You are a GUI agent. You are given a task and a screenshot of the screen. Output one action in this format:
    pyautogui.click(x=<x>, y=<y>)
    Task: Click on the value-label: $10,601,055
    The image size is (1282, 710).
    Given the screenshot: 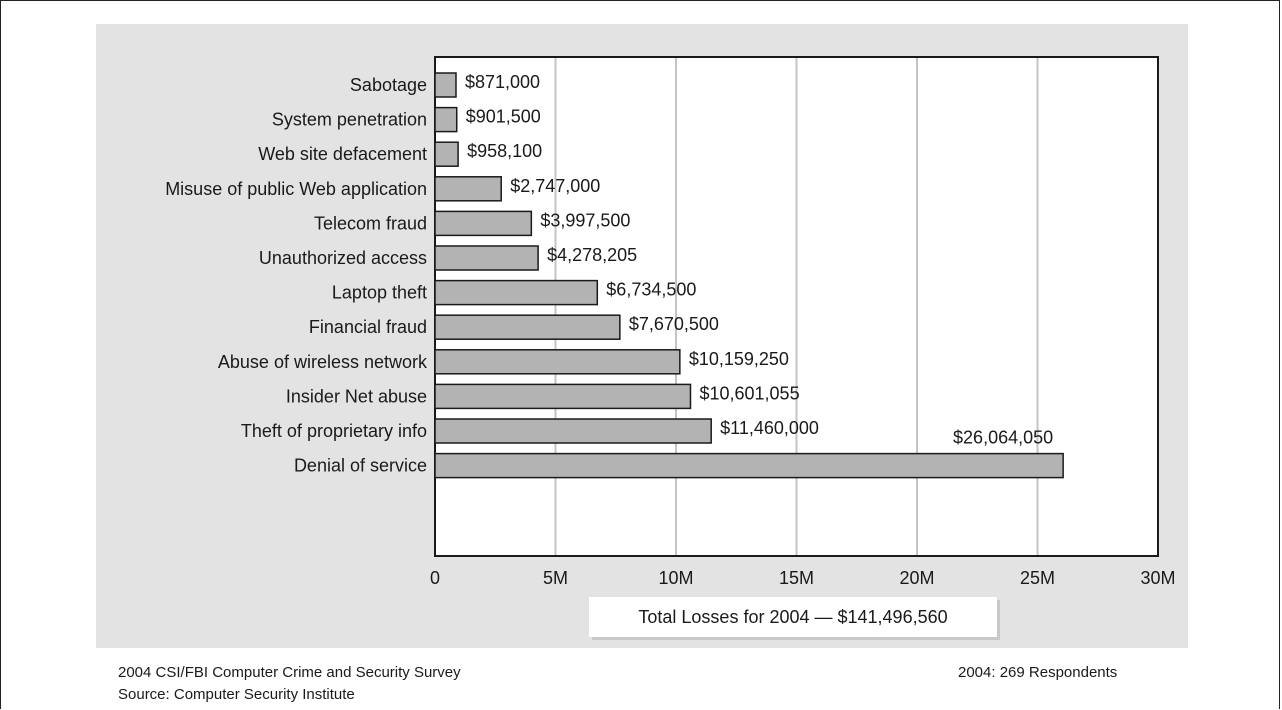 What is the action you would take?
    pyautogui.click(x=749, y=393)
    